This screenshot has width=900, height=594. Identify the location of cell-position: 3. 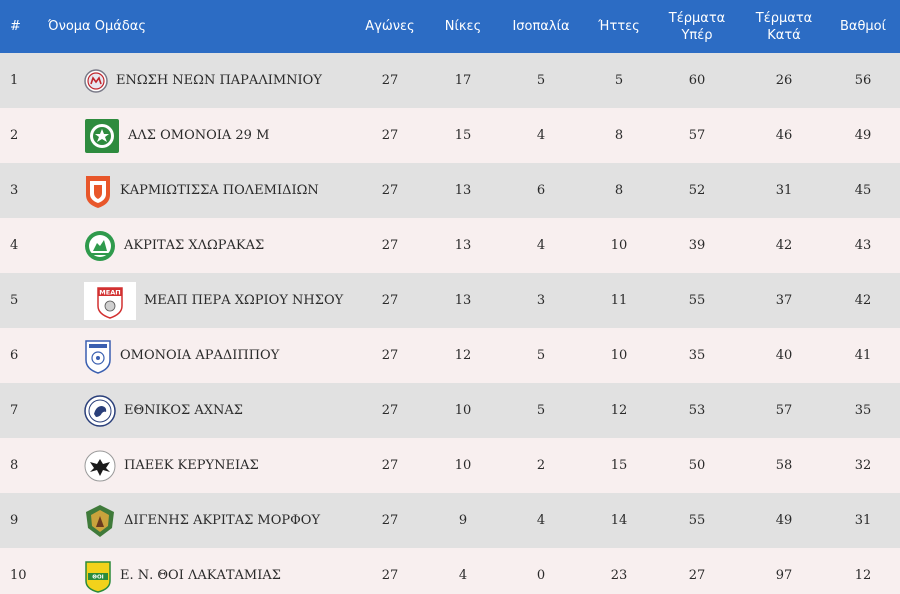
(14, 190).